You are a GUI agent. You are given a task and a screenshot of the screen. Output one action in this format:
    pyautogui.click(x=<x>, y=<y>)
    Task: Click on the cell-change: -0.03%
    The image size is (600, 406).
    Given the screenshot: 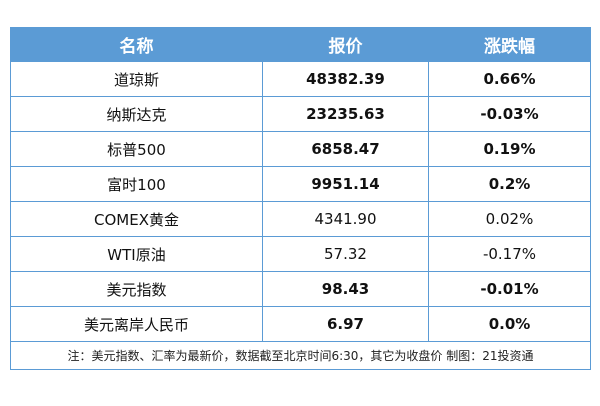 What is the action you would take?
    pyautogui.click(x=509, y=114)
    